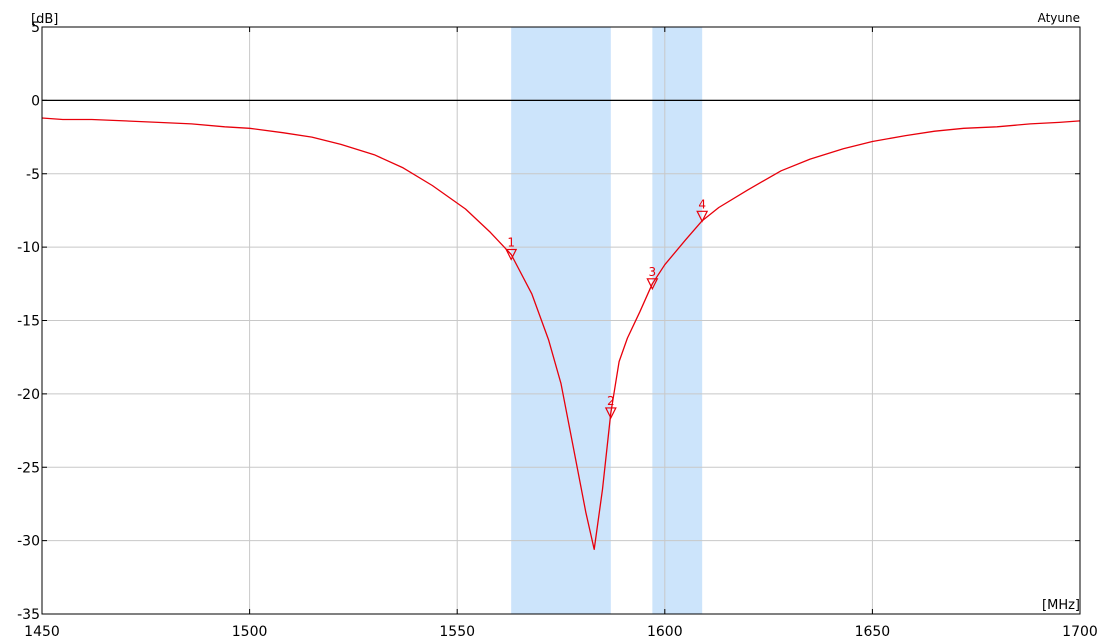 This screenshot has width=1110, height=640. I want to click on chart-title: Atyune, so click(1059, 18).